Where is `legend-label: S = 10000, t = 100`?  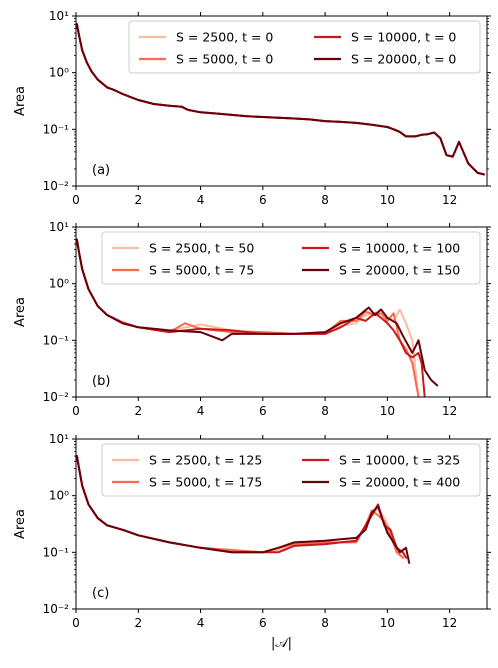
legend-label: S = 10000, t = 100 is located at coordinates (399, 248).